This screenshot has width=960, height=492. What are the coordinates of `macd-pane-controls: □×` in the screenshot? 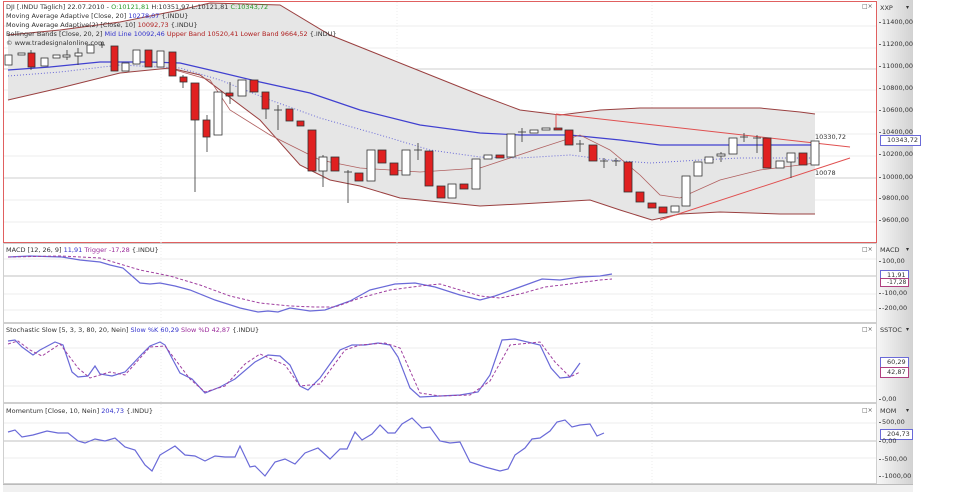 It's located at (867, 249).